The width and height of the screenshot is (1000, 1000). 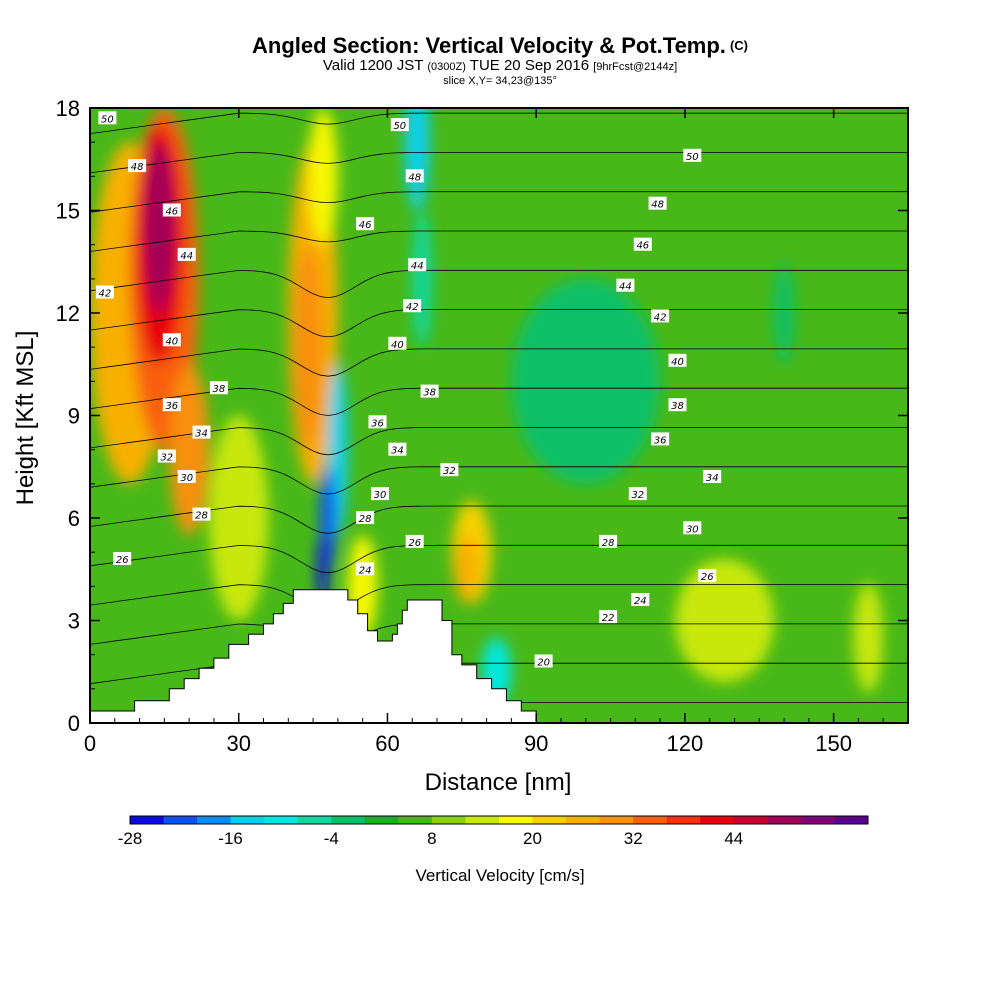 What do you see at coordinates (365, 569) in the screenshot?
I see `contour-label: 24` at bounding box center [365, 569].